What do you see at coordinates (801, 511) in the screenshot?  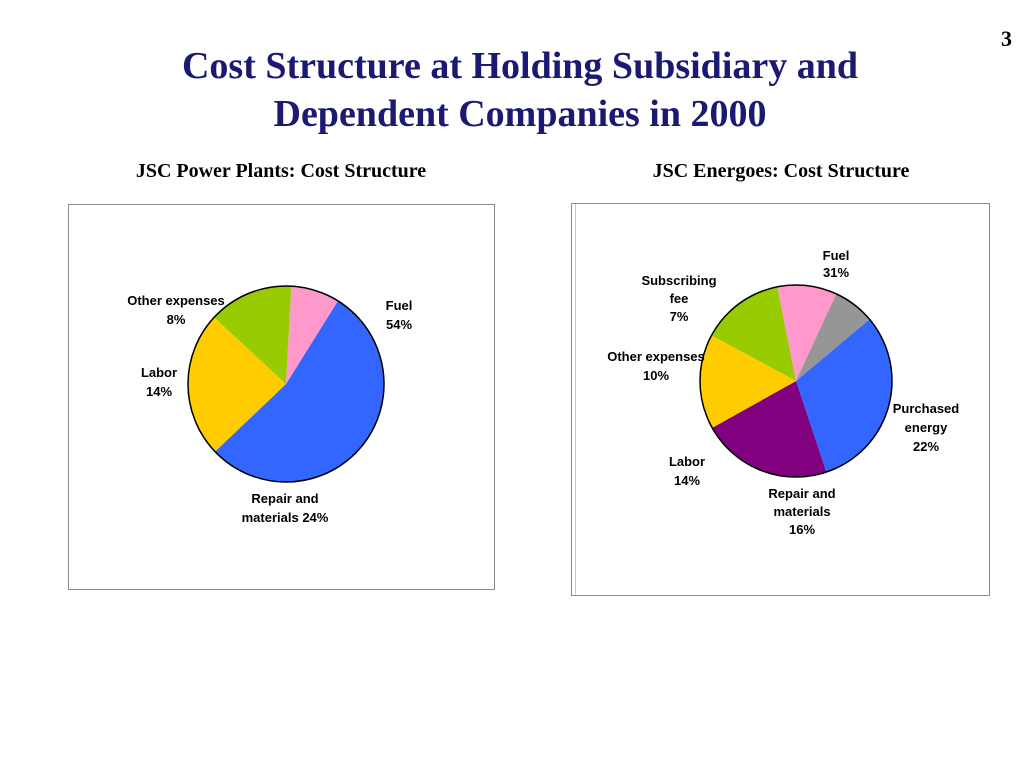 I see `data-label-repair-and-materials: Repair and materials 16%` at bounding box center [801, 511].